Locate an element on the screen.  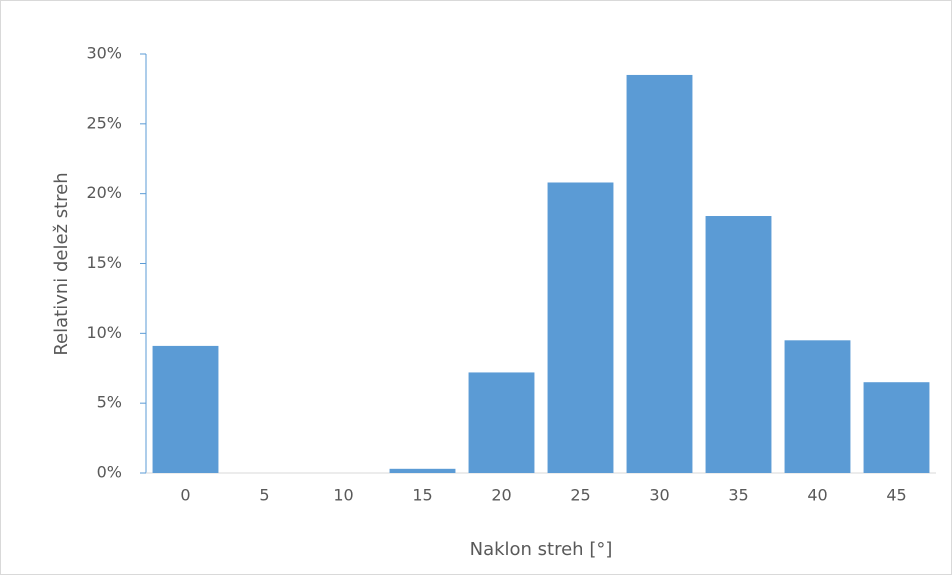
y-tick-label: 25% is located at coordinates (104, 122).